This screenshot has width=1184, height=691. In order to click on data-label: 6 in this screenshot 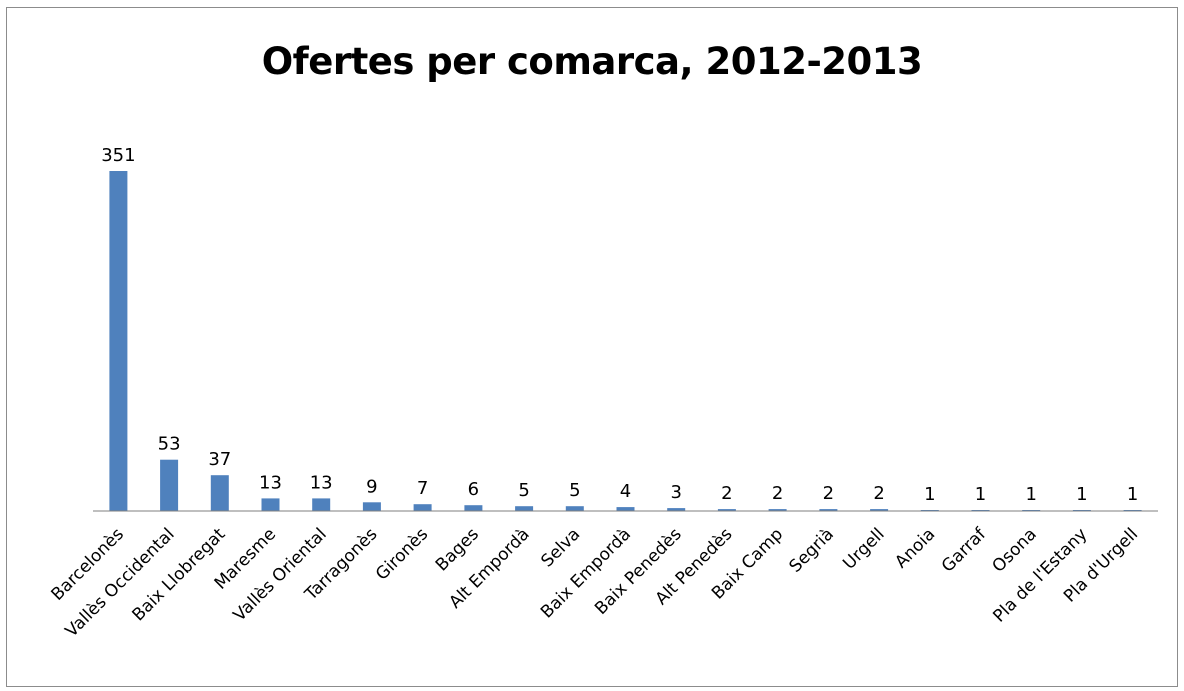, I will do `click(473, 489)`.